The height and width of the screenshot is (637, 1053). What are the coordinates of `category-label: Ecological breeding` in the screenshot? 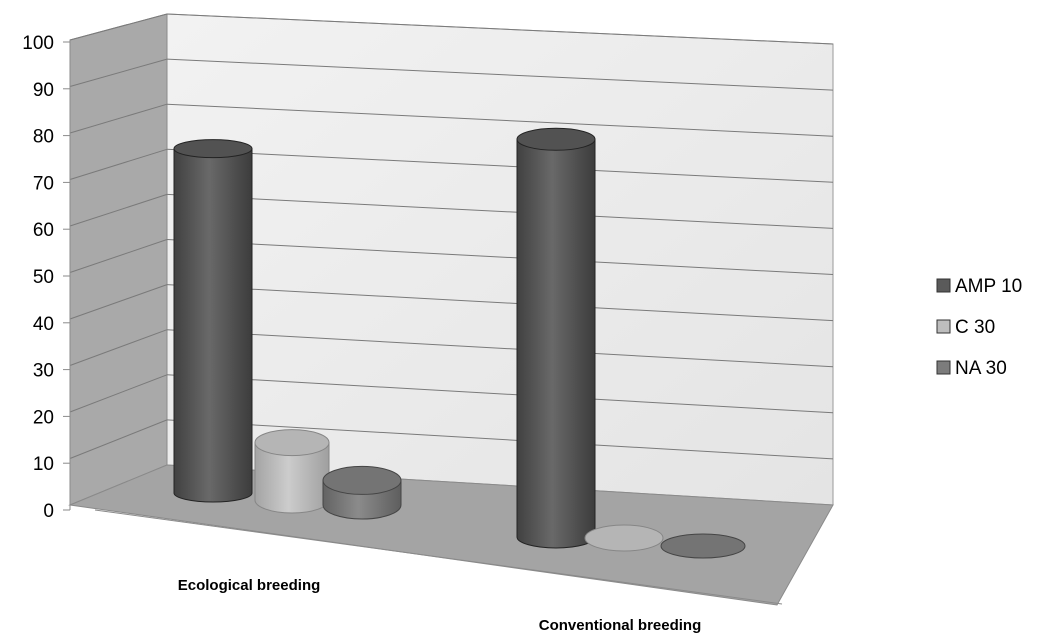 It's located at (249, 585).